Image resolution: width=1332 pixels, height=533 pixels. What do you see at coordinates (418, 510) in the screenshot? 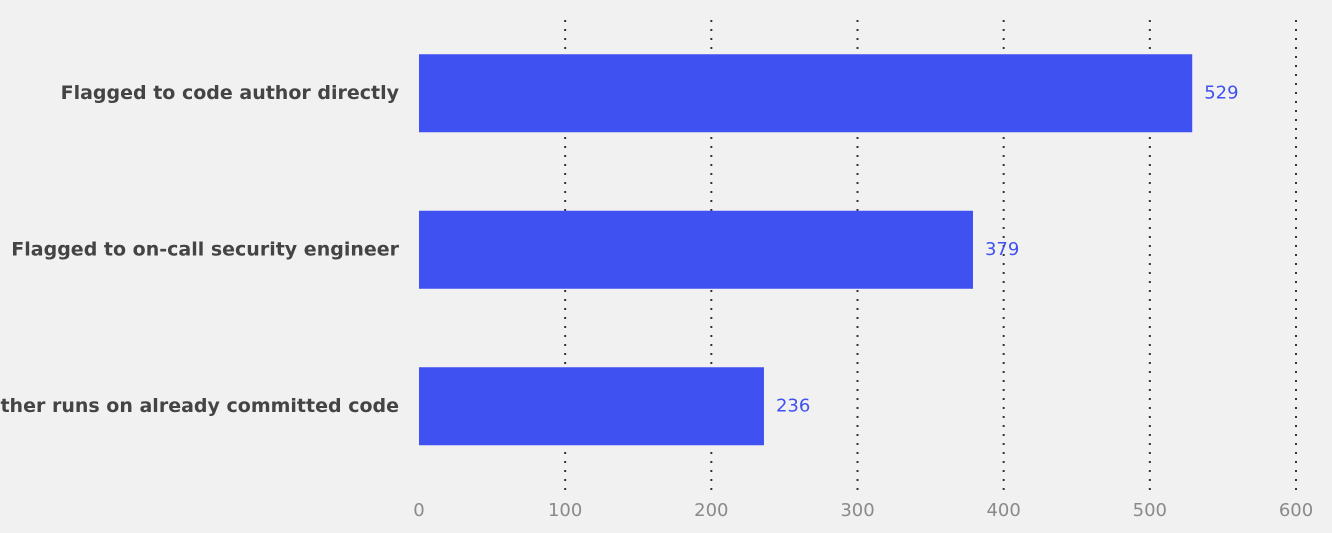
I see `x-tick-label: 0` at bounding box center [418, 510].